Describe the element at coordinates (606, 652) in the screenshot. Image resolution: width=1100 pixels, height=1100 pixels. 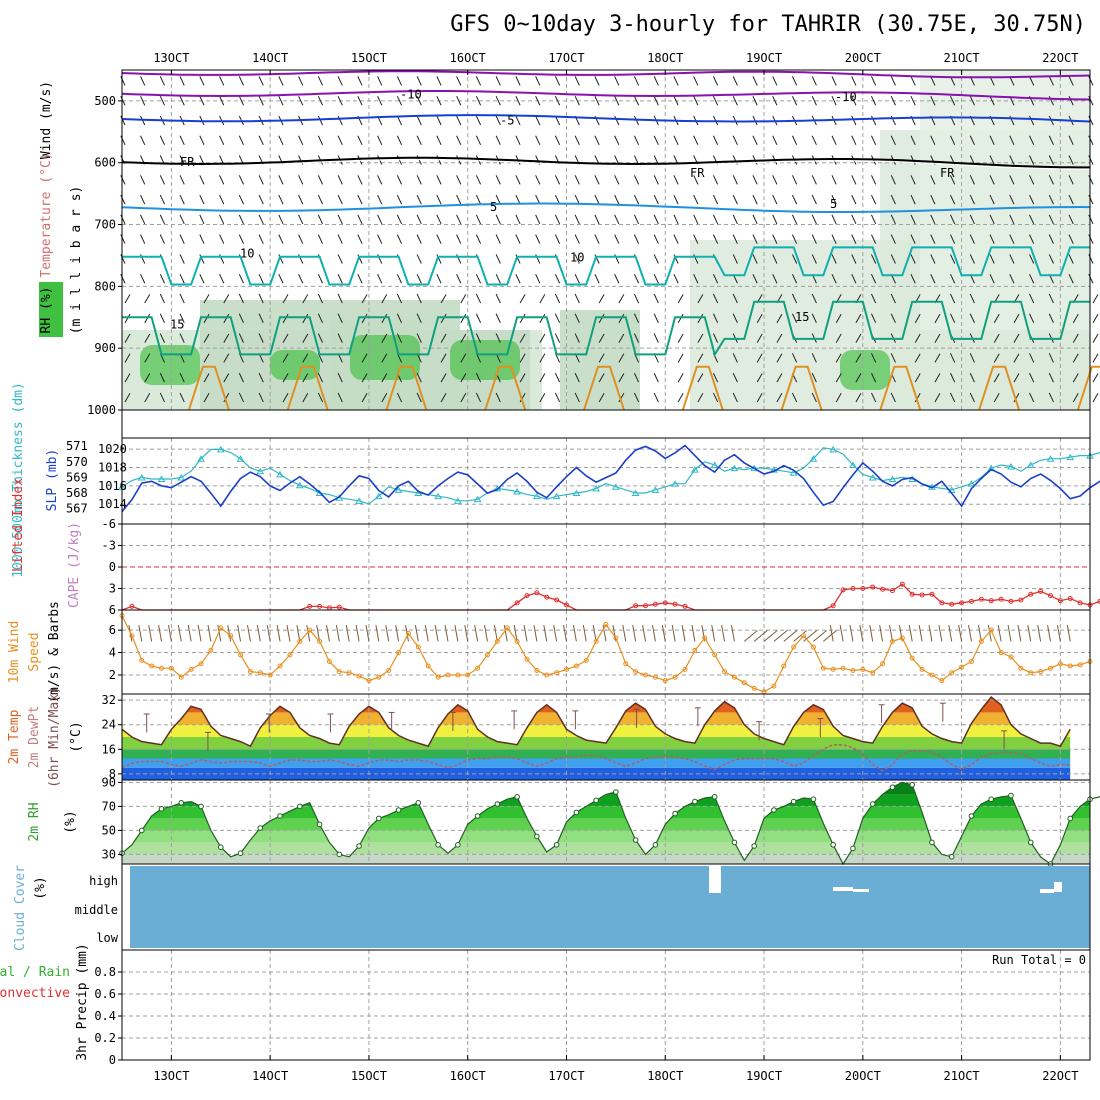
I see `wind-panel` at that location.